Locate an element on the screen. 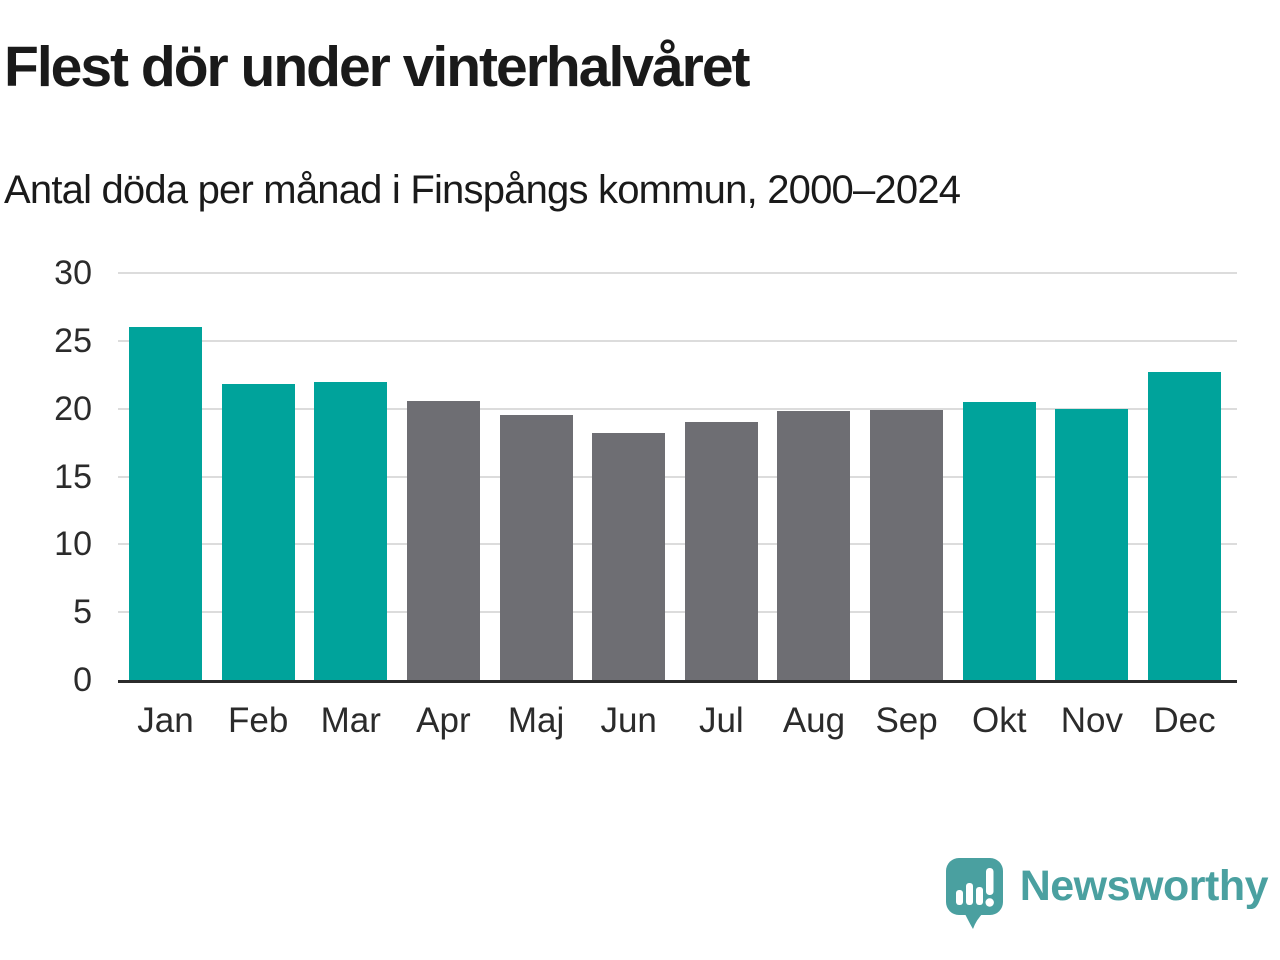 Image resolution: width=1280 pixels, height=960 pixels. brand-footer: Newsworthy is located at coordinates (1107, 897).